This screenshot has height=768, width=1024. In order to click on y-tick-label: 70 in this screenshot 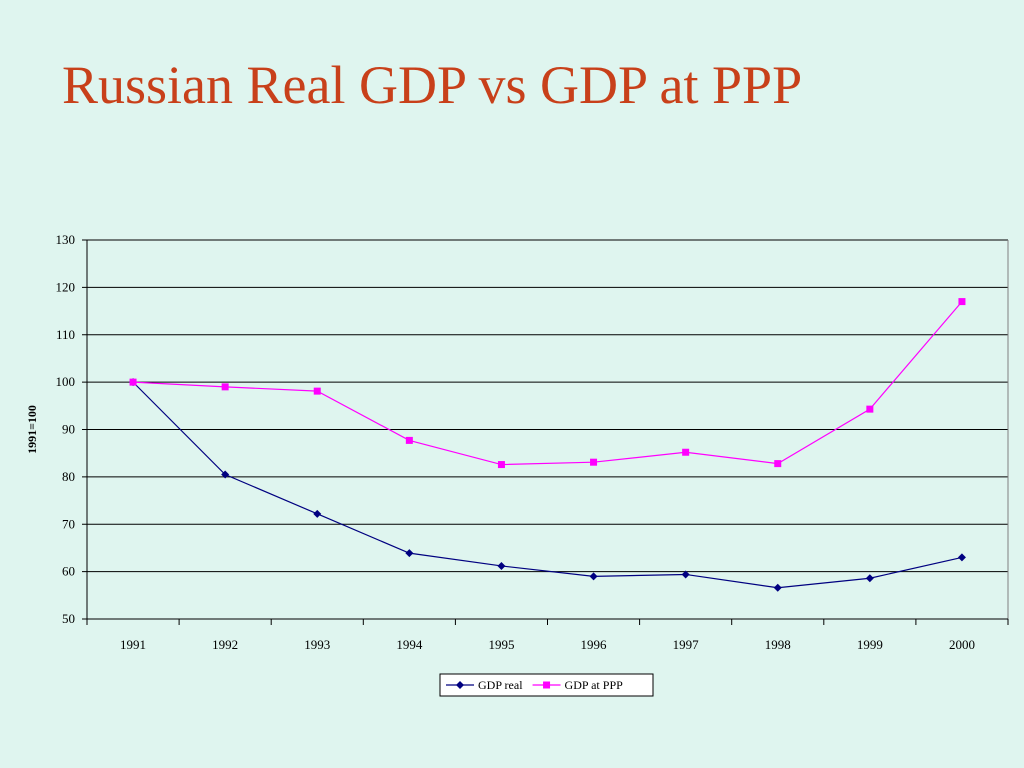, I will do `click(68, 523)`.